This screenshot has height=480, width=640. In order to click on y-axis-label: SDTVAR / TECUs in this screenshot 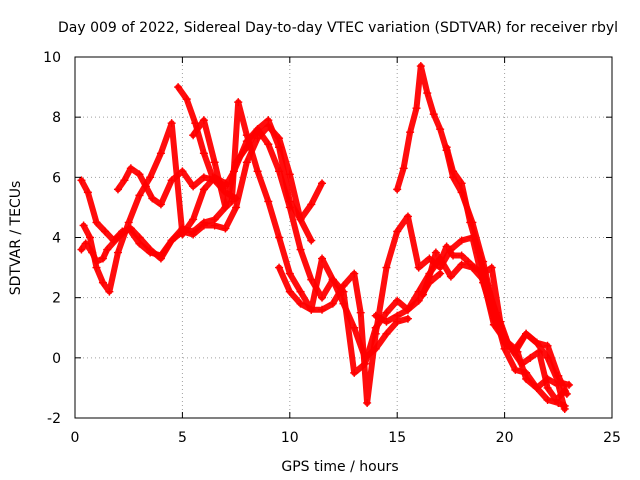, I will do `click(16, 238)`.